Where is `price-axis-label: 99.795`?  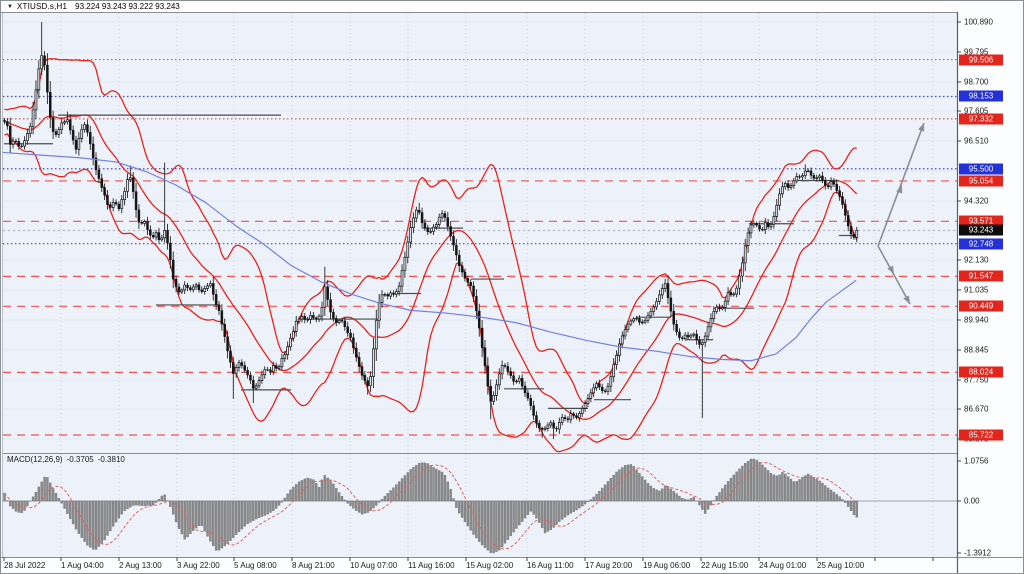
price-axis-label: 99.795 is located at coordinates (976, 52).